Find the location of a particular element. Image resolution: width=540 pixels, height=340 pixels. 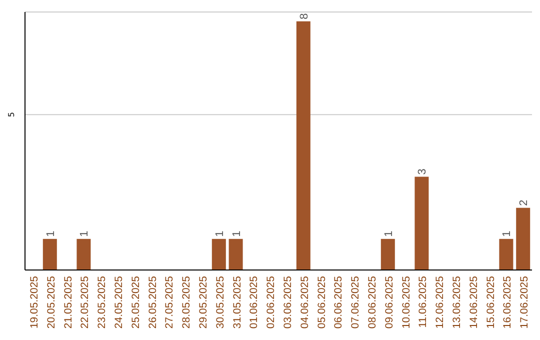

x-tick-label: 16.06.2025 is located at coordinates (508, 302).